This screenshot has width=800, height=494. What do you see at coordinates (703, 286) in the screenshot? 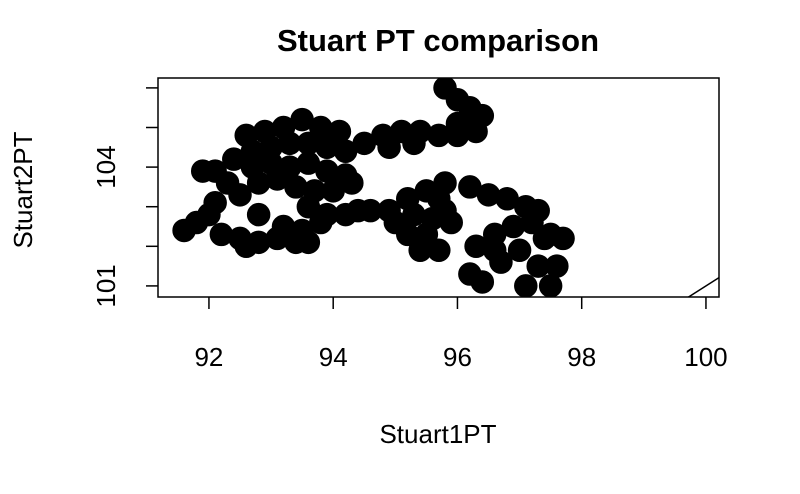
I see `reference-line` at bounding box center [703, 286].